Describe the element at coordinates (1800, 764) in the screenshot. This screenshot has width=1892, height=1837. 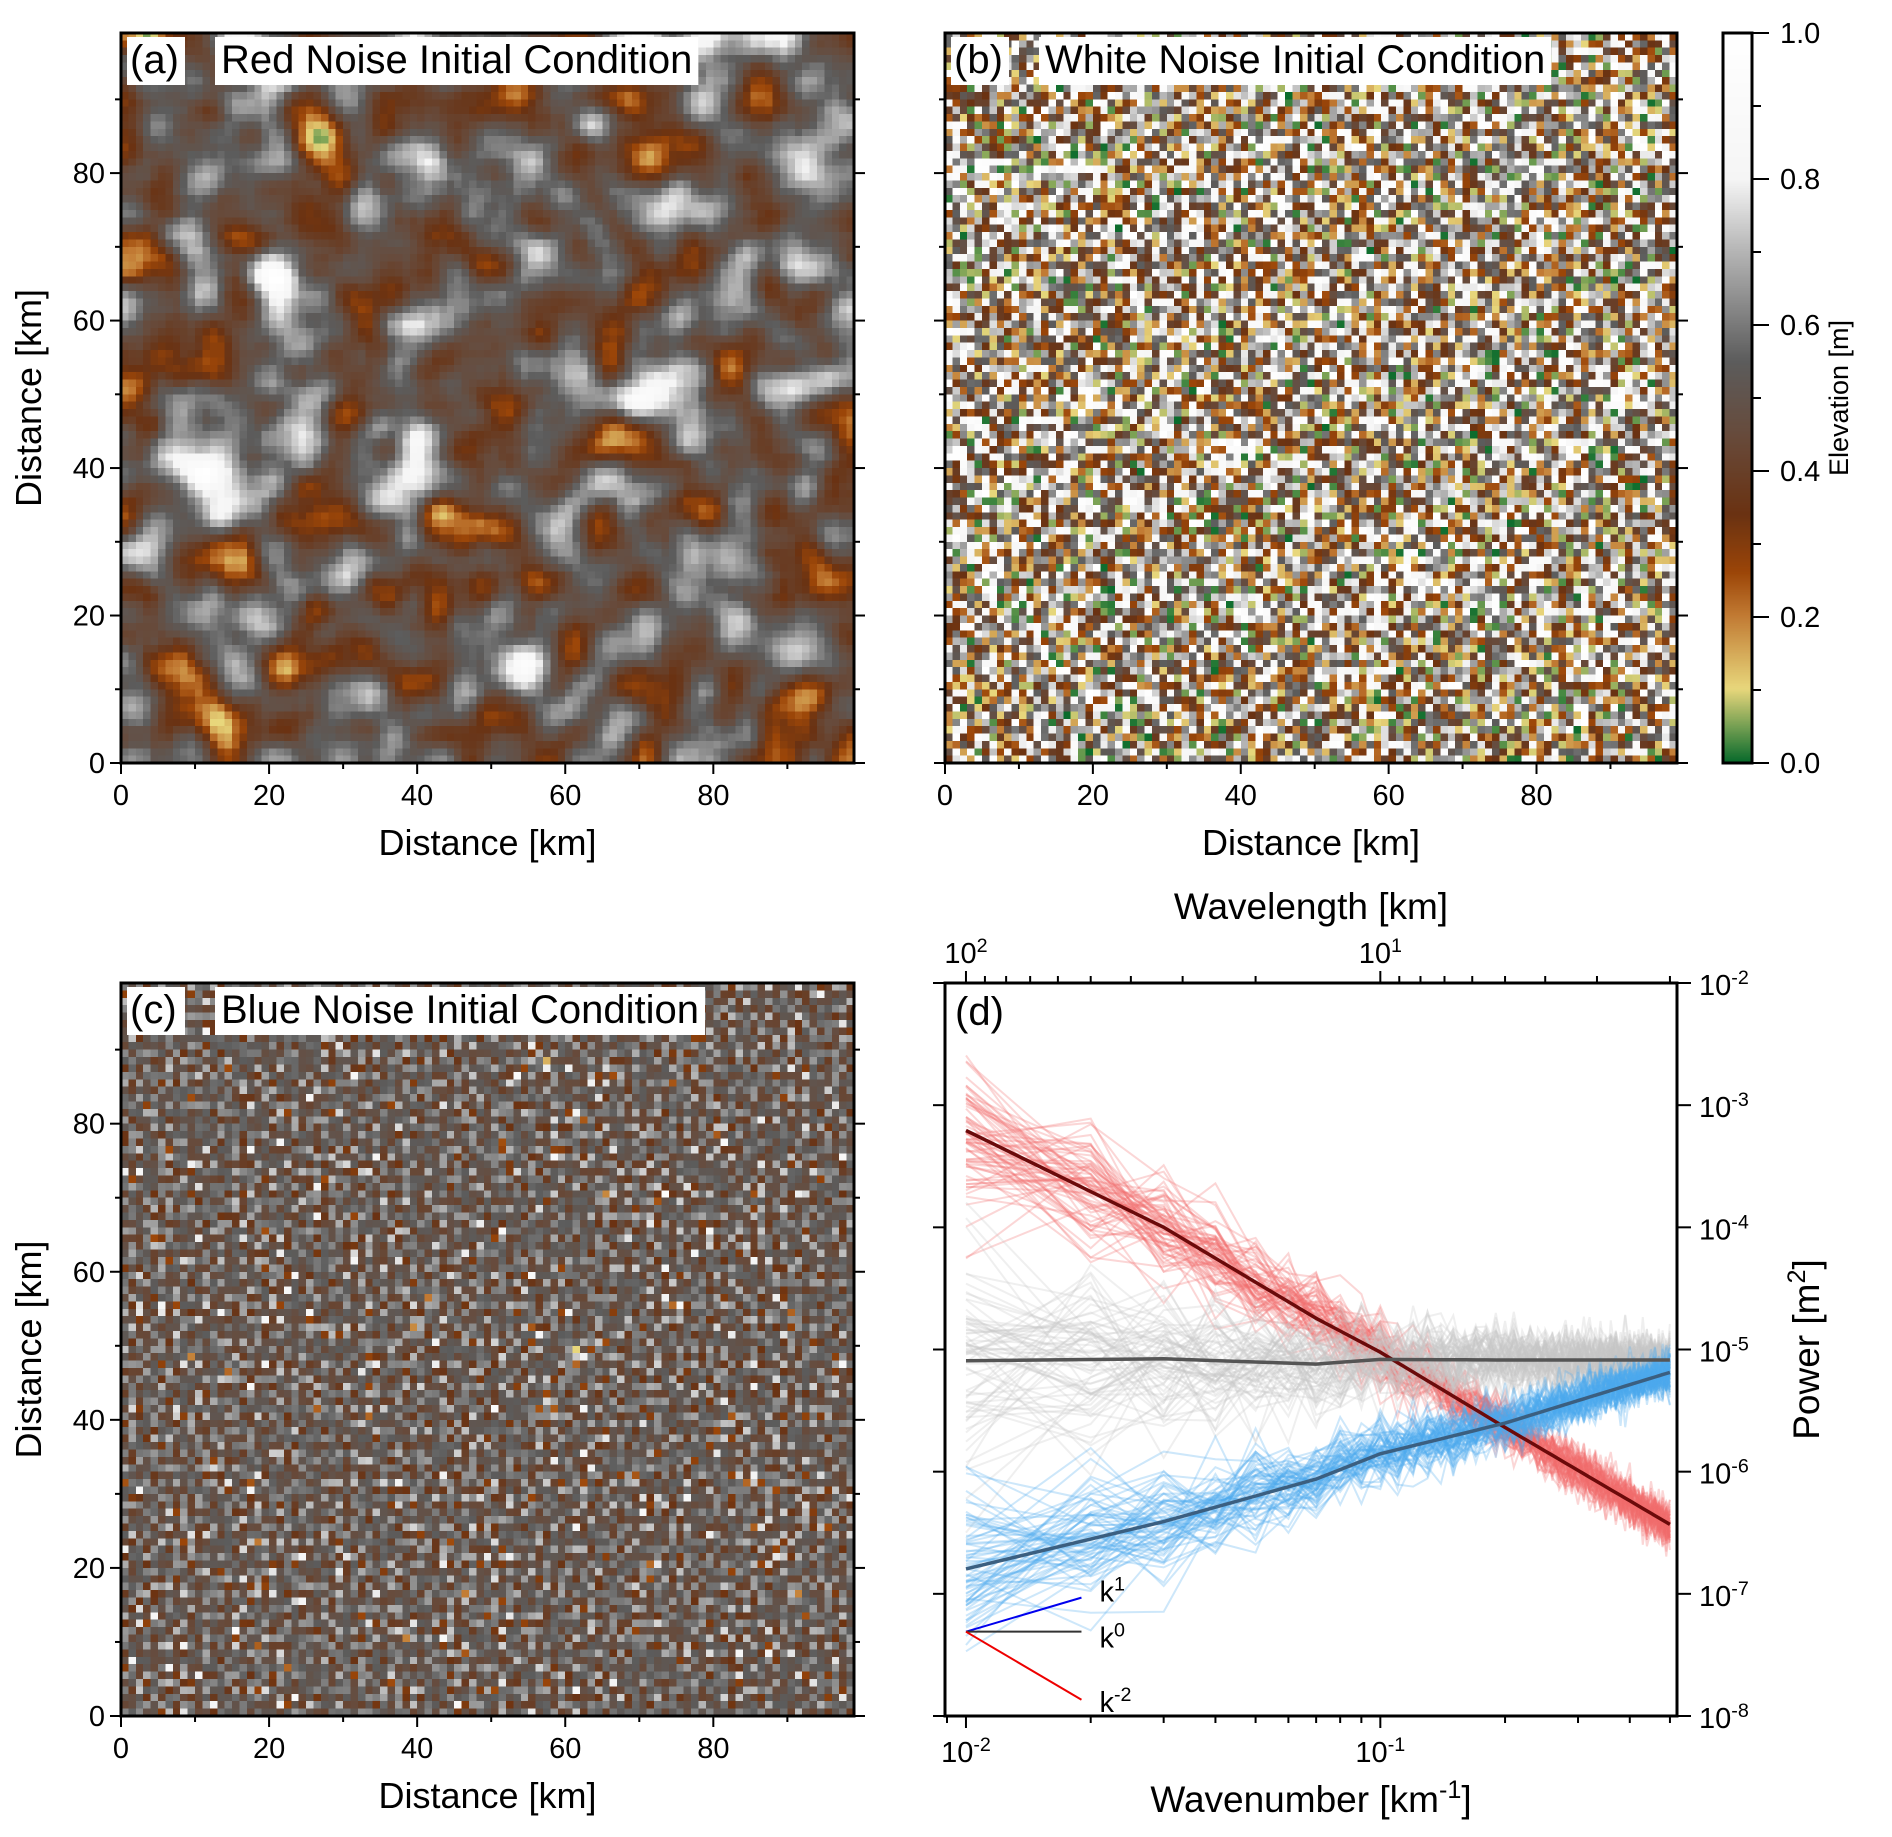
I see `colorbar-tick-label: 0.0` at that location.